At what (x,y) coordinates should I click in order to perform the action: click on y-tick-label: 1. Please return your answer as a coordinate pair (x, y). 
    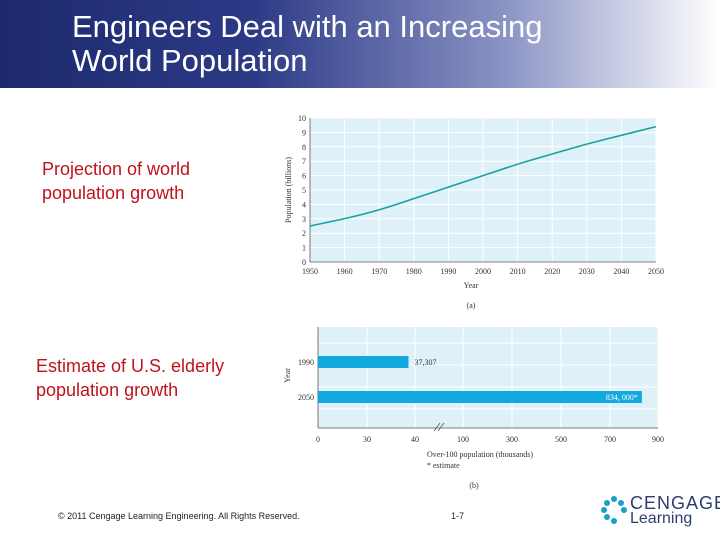
    Looking at the image, I should click on (304, 248).